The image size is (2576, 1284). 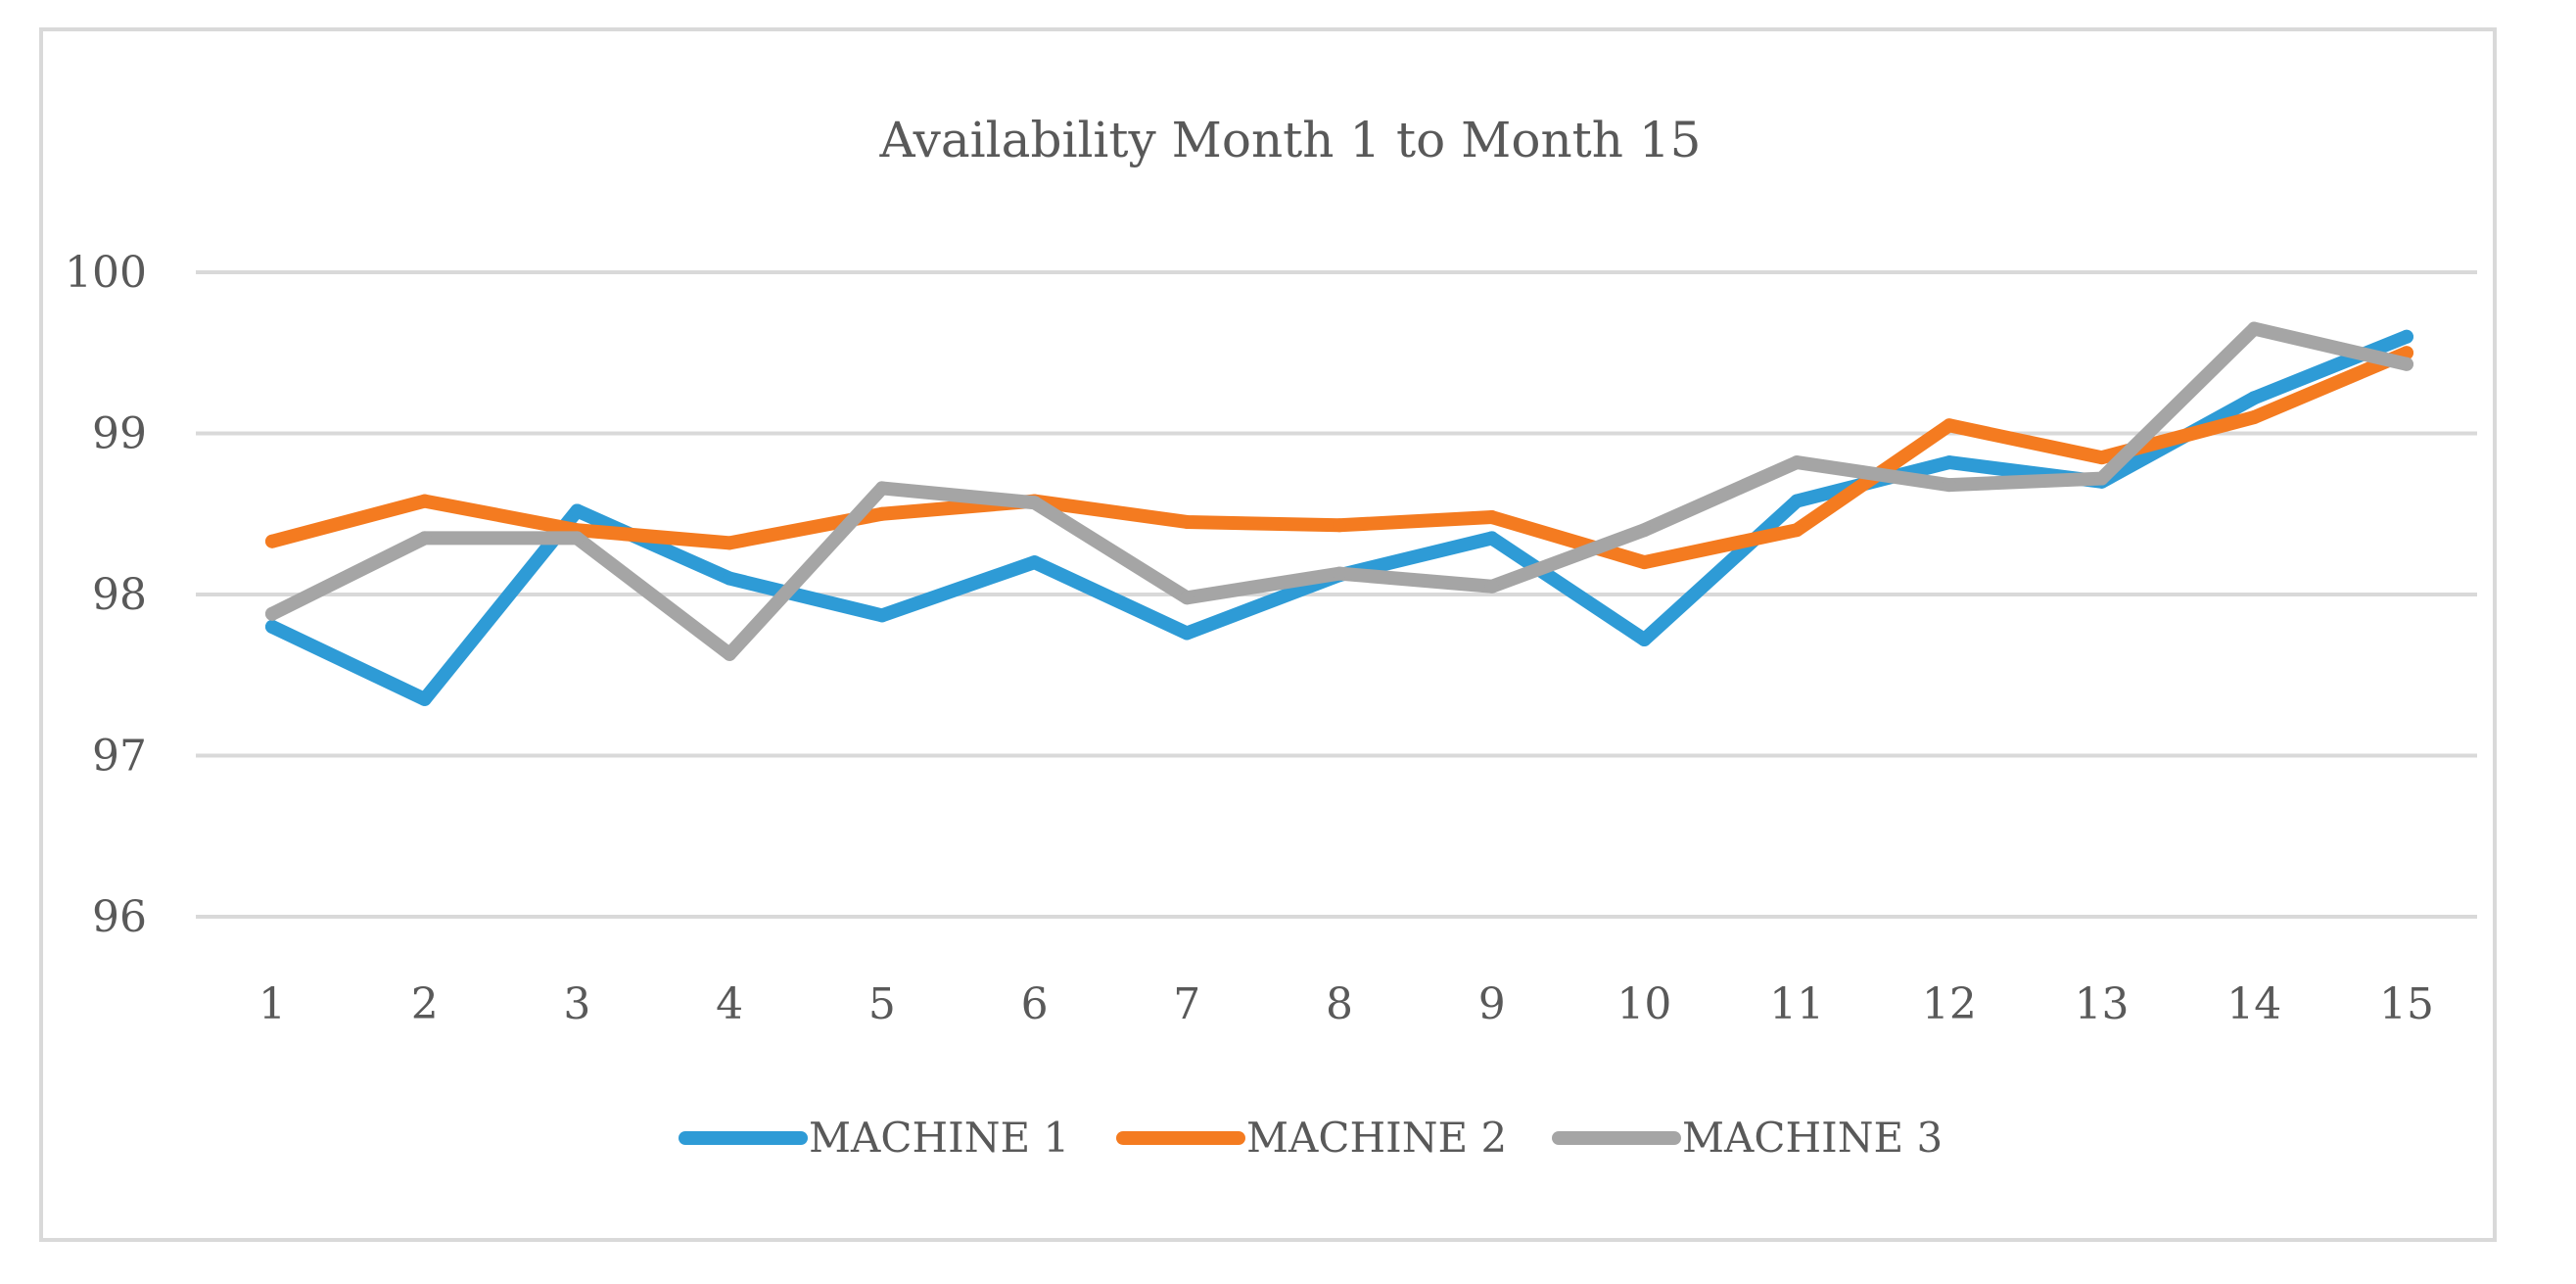 I want to click on x-axis-ticks: 1 2 3 4 5 6 7 8 9 10 11 12 13 14 15, so click(x=1346, y=1004).